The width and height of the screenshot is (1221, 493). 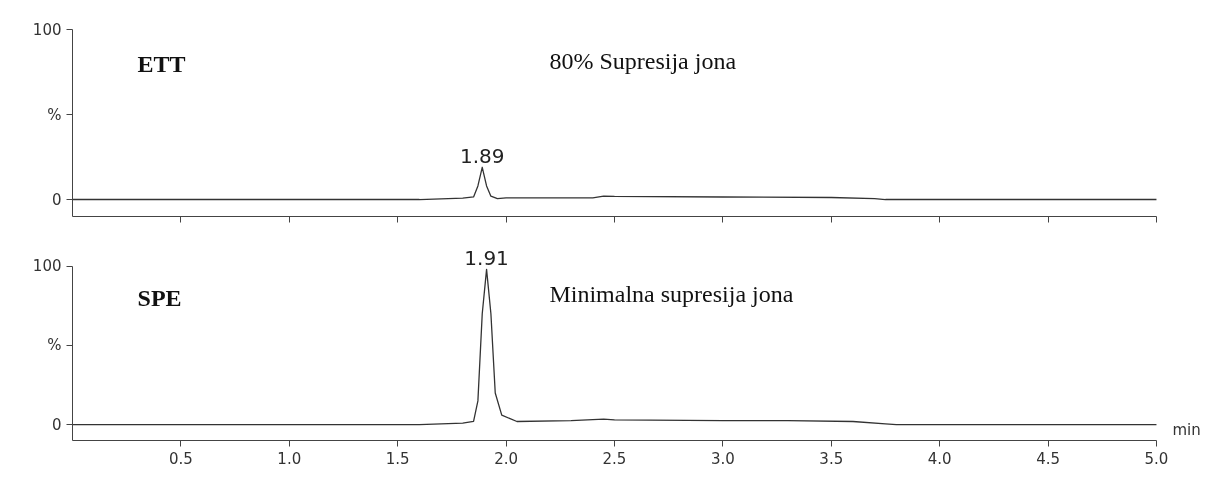 I want to click on x-tick-label: 3.5, so click(x=831, y=458).